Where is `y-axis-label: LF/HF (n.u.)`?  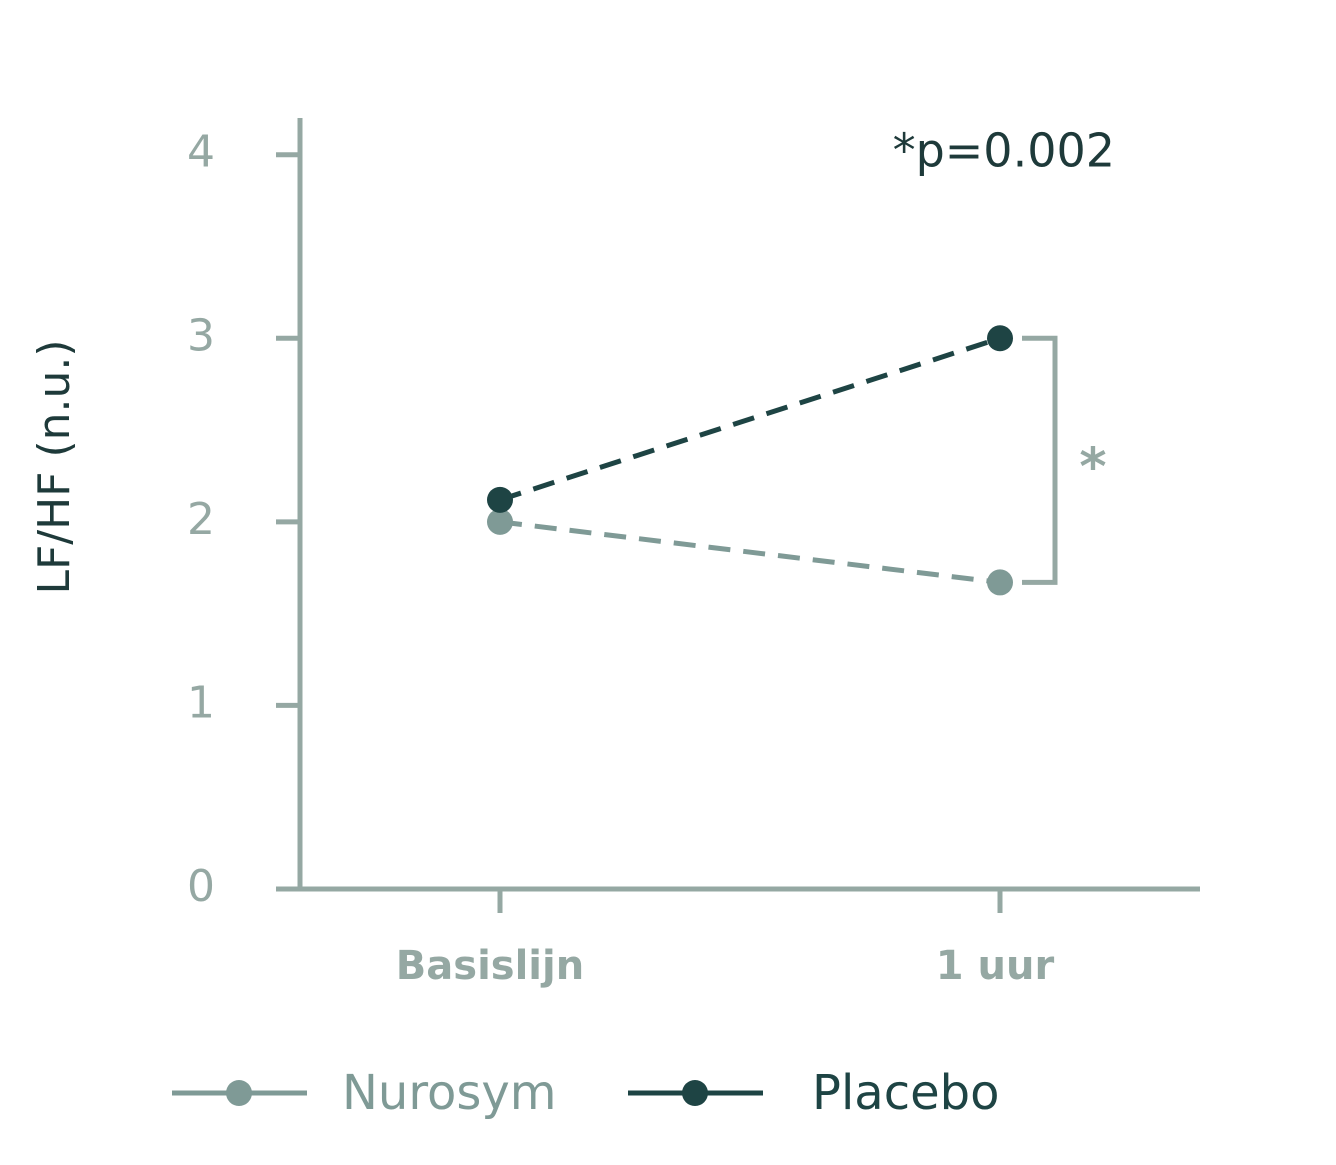
y-axis-label: LF/HF (n.u.) is located at coordinates (54, 466).